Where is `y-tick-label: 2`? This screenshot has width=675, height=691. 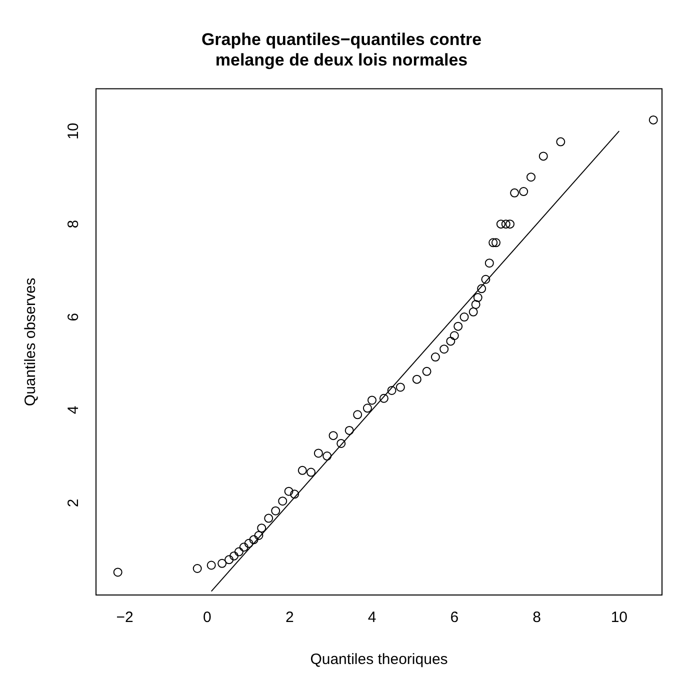 y-tick-label: 2 is located at coordinates (73, 503).